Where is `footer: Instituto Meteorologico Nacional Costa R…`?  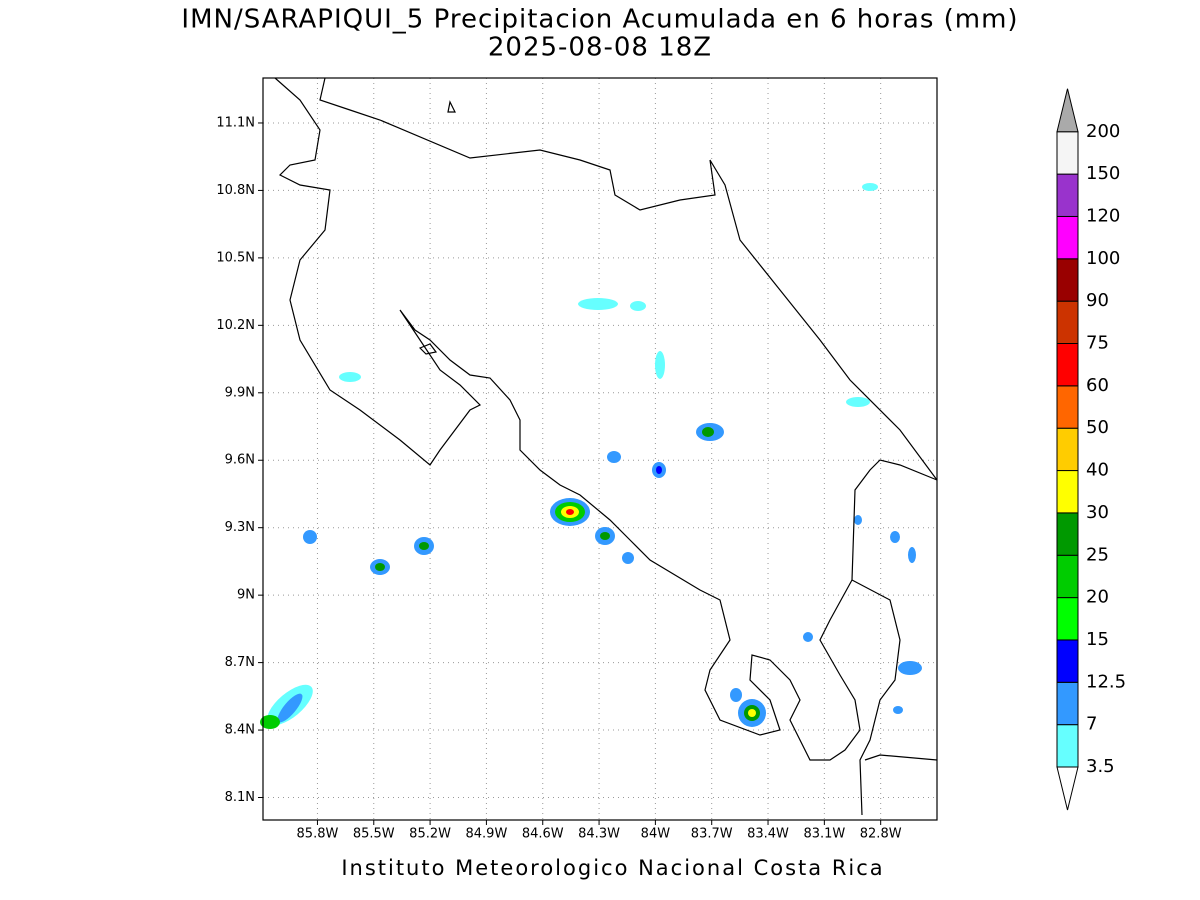
footer: Instituto Meteorologico Nacional Costa R… is located at coordinates (612, 868).